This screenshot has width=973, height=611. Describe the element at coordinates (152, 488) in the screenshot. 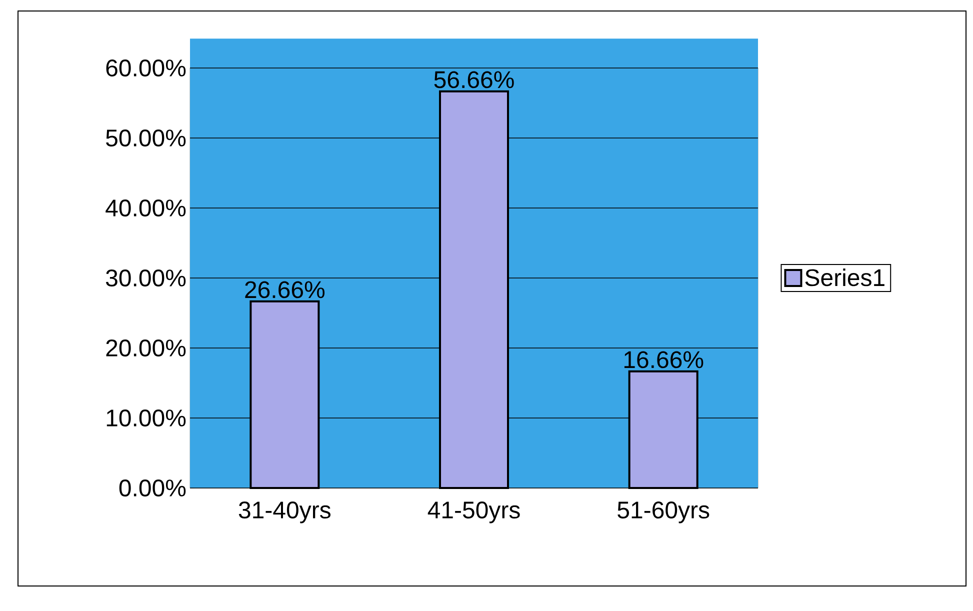

I see `y-tick-label: 0.00%` at that location.